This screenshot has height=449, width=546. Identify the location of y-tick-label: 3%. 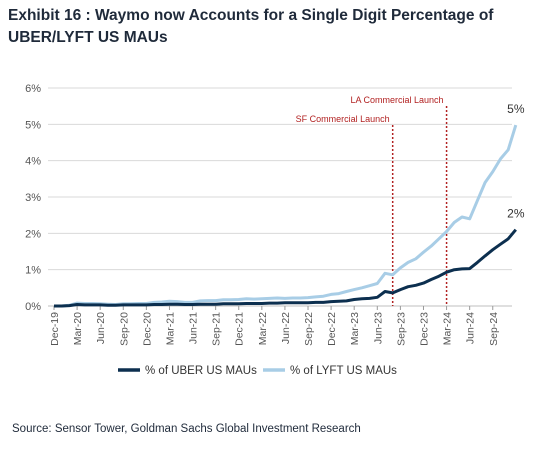
(33, 198).